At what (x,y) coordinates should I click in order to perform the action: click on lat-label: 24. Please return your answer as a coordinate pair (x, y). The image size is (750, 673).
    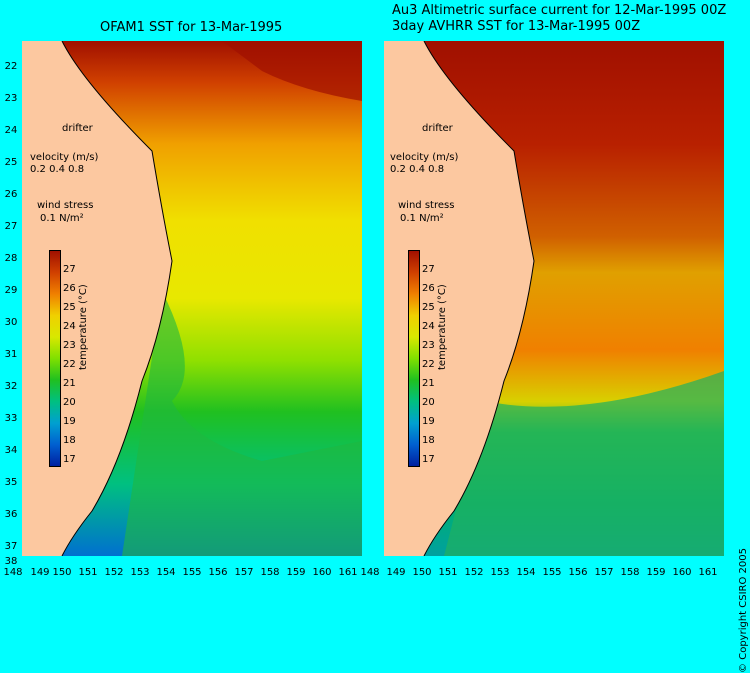
    Looking at the image, I should click on (11, 130).